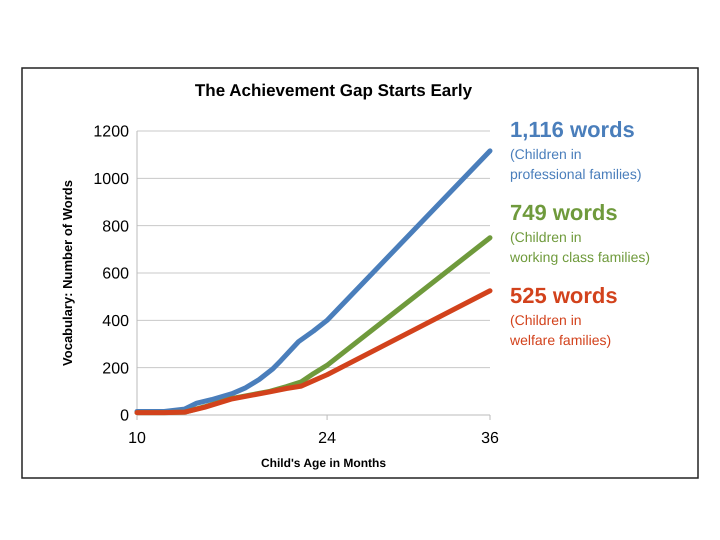 This screenshot has width=720, height=540. Describe the element at coordinates (116, 369) in the screenshot. I see `y-tick-label: 200` at that location.